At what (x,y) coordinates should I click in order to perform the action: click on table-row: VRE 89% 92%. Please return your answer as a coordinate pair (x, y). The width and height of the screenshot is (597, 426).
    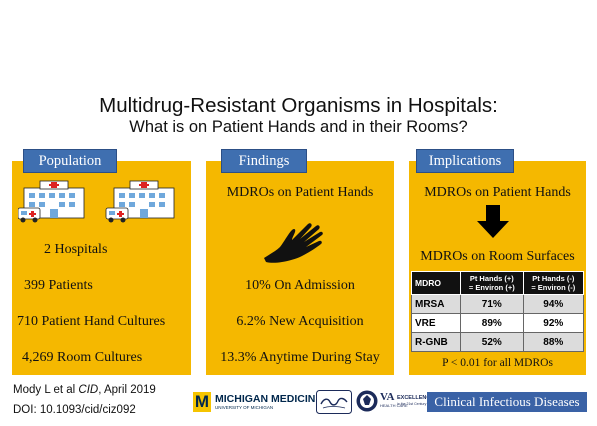
    Looking at the image, I should click on (498, 323).